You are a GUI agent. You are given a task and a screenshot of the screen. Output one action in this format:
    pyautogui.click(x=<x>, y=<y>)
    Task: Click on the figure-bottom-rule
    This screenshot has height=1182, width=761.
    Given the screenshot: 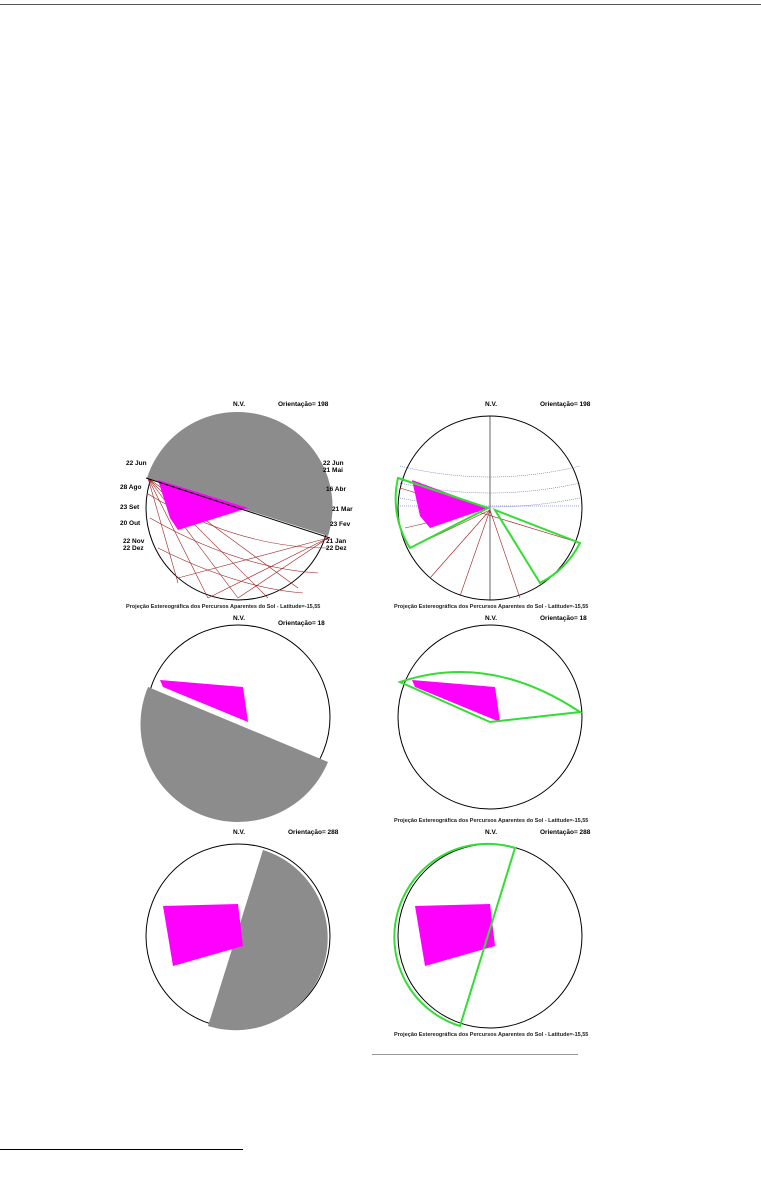 What is the action you would take?
    pyautogui.click(x=475, y=1054)
    